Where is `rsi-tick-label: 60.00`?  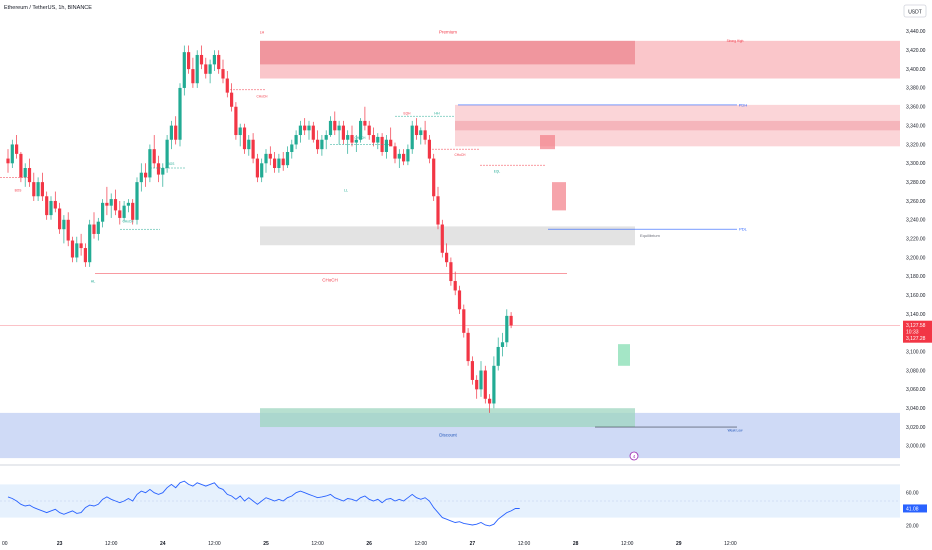
rsi-tick-label: 60.00 is located at coordinates (912, 494).